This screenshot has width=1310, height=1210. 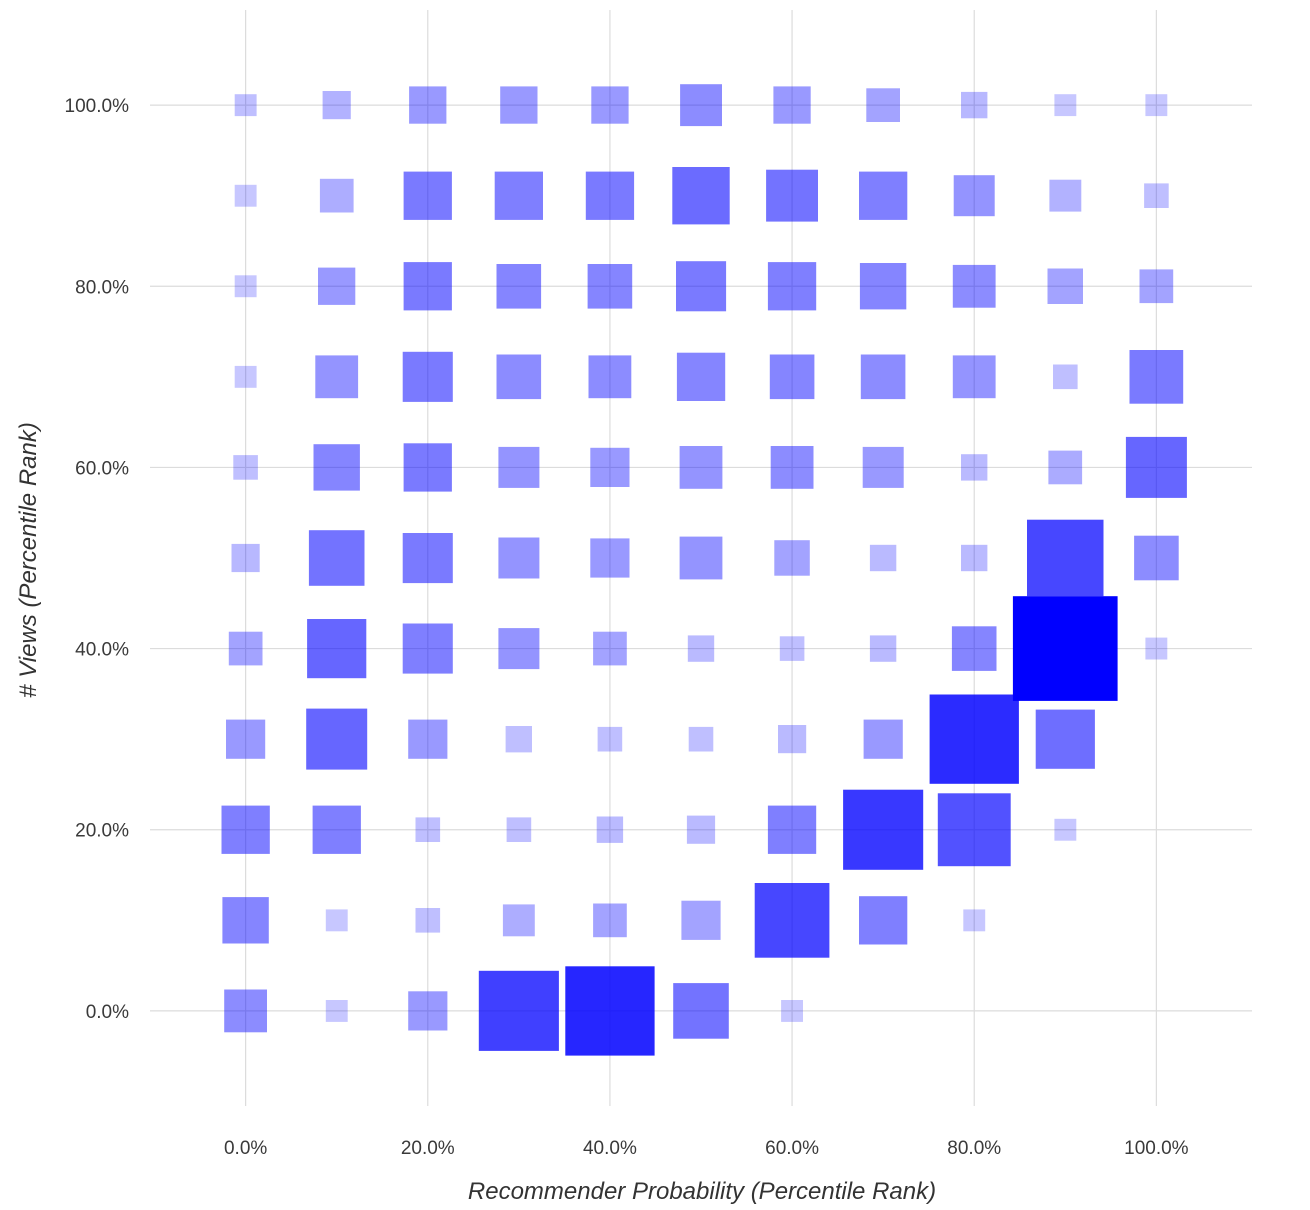 I want to click on y-axis-ticks: 0.0% 20.0% 40.0% 60.0% 80.0% 100.0%, so click(x=97, y=559).